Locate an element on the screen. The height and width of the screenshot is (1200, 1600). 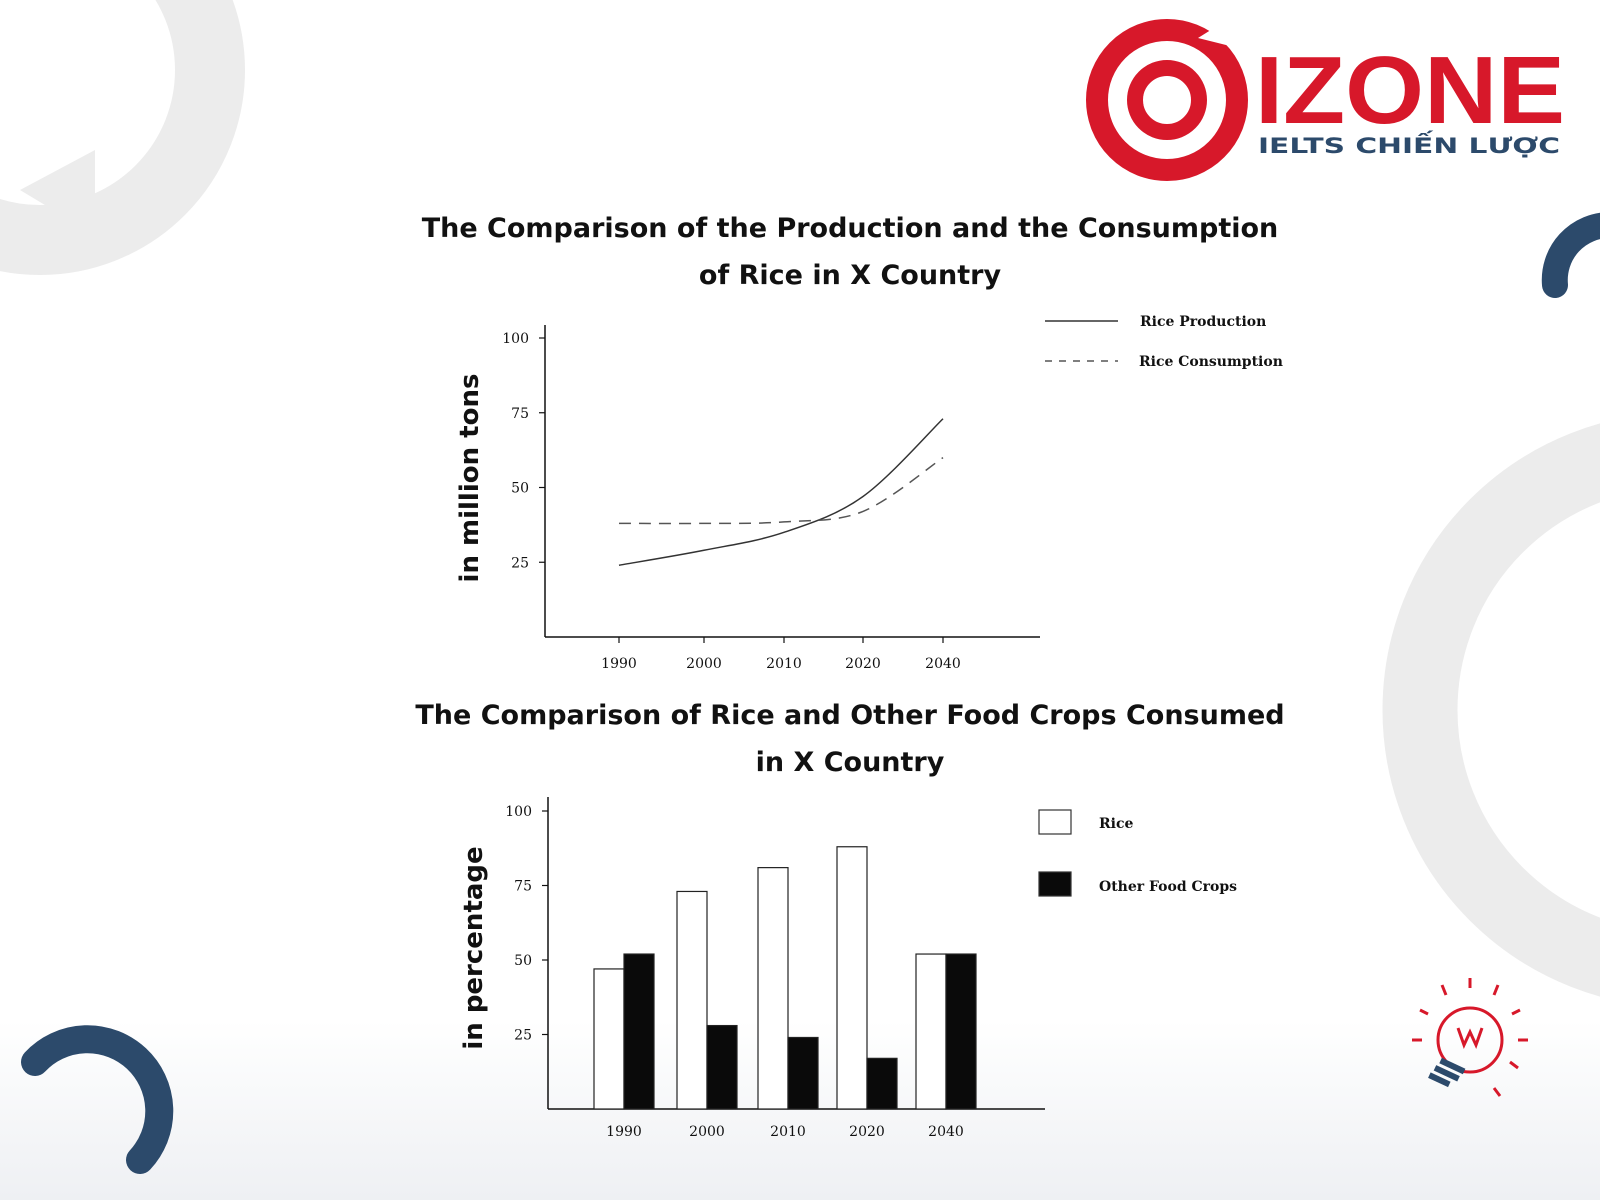
ring-decor is located at coordinates (1491, 710).